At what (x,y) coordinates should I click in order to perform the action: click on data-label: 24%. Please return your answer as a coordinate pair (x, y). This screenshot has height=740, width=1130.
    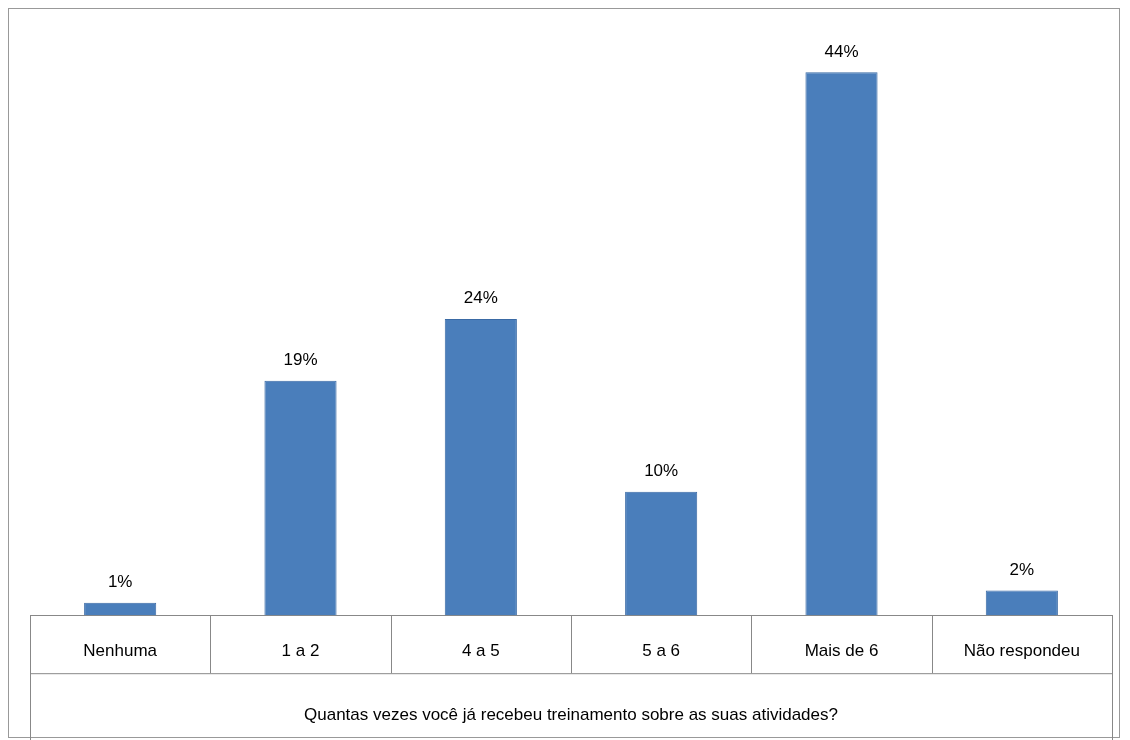
    Looking at the image, I should click on (480, 298).